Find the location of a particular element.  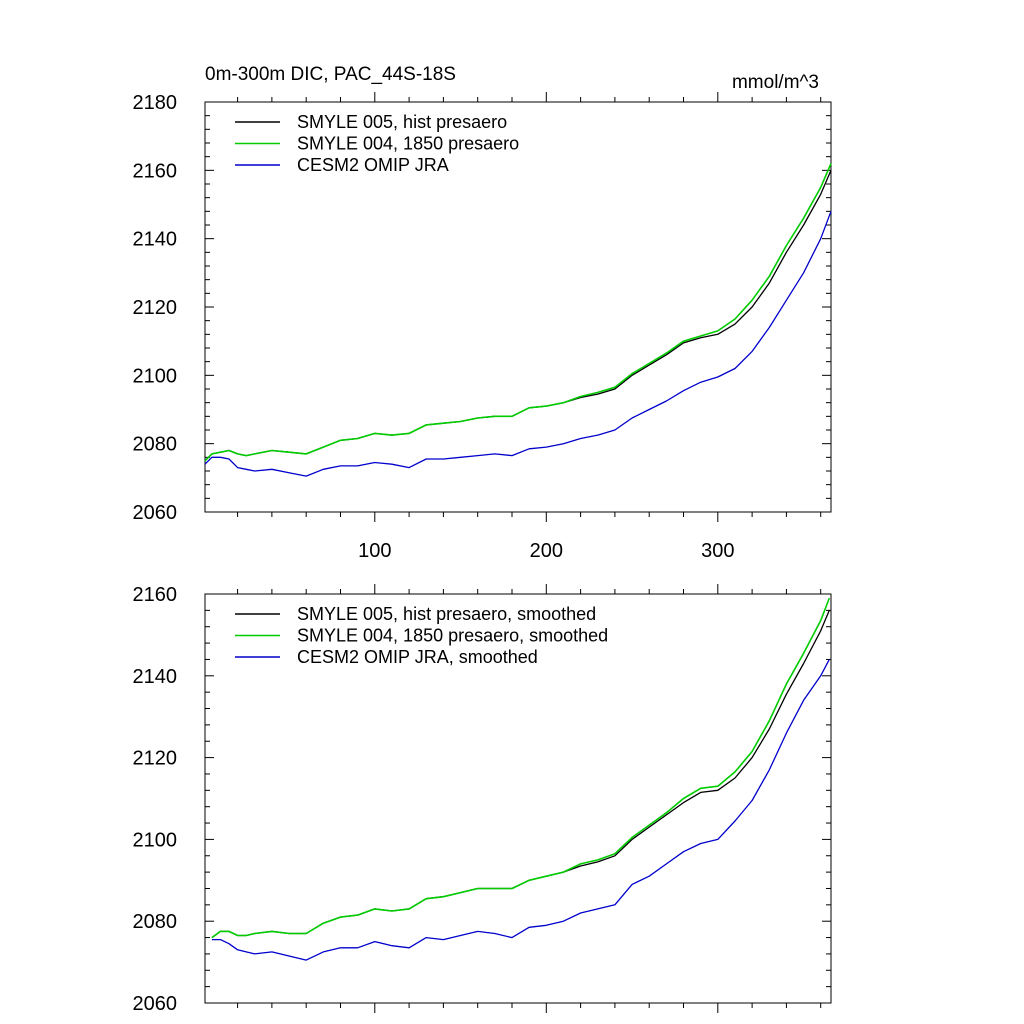

chart-title: 0m-300m DIC, PAC_44S-18S is located at coordinates (330, 74).